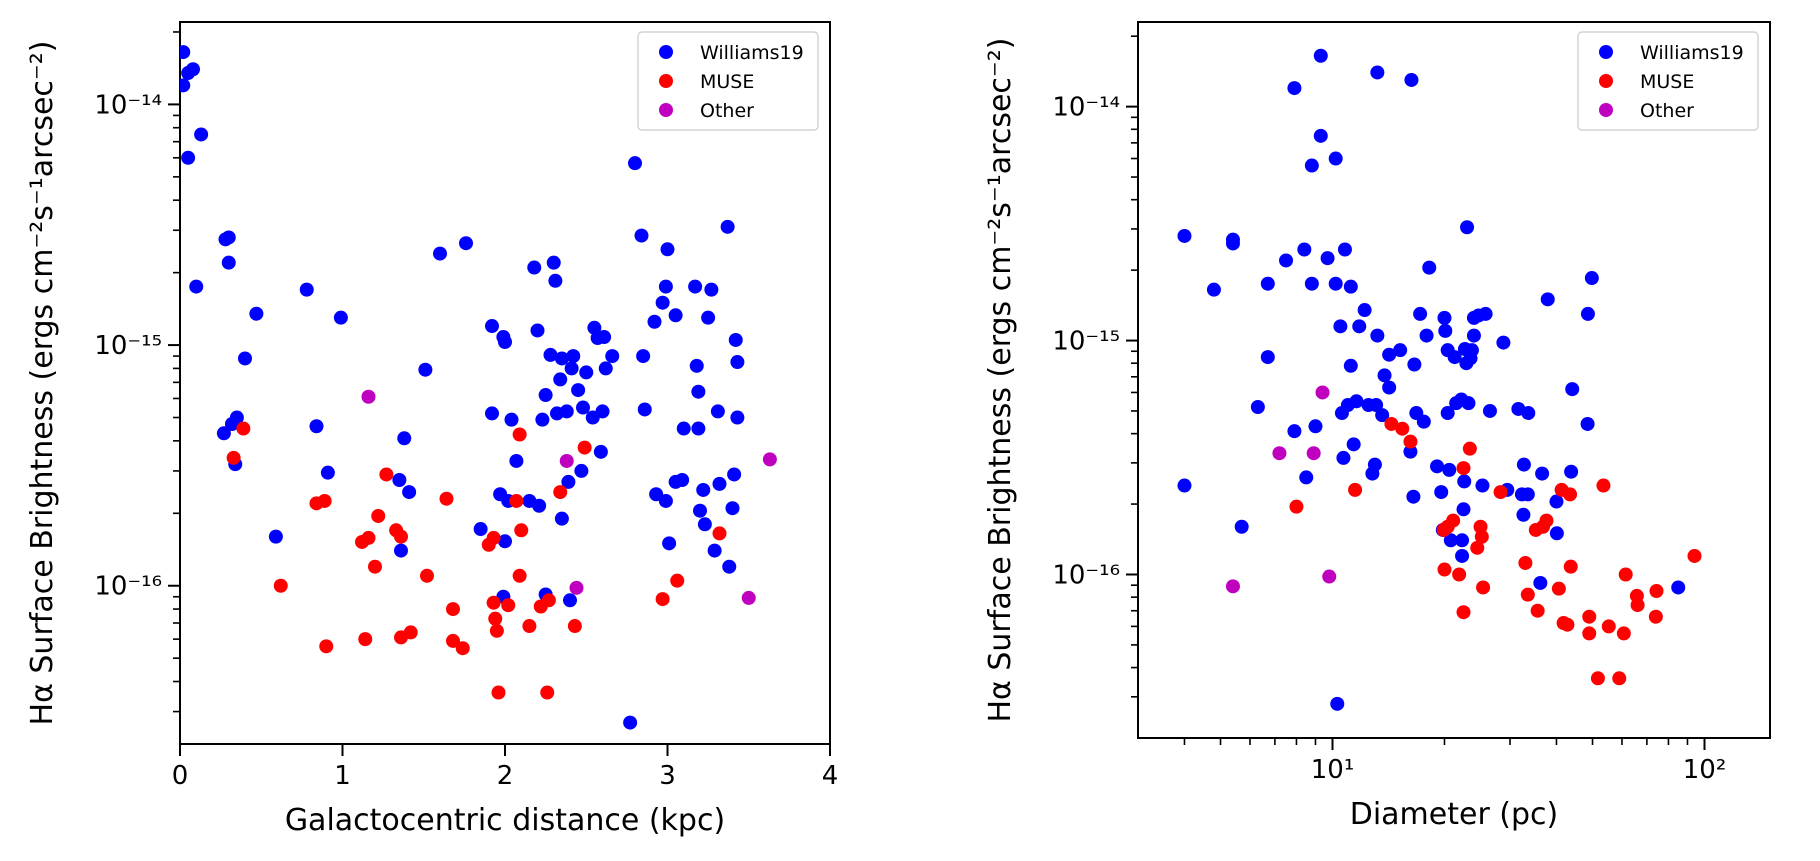 The width and height of the screenshot is (1820, 861). Describe the element at coordinates (666, 81) in the screenshot. I see `legend-marker-muse` at that location.